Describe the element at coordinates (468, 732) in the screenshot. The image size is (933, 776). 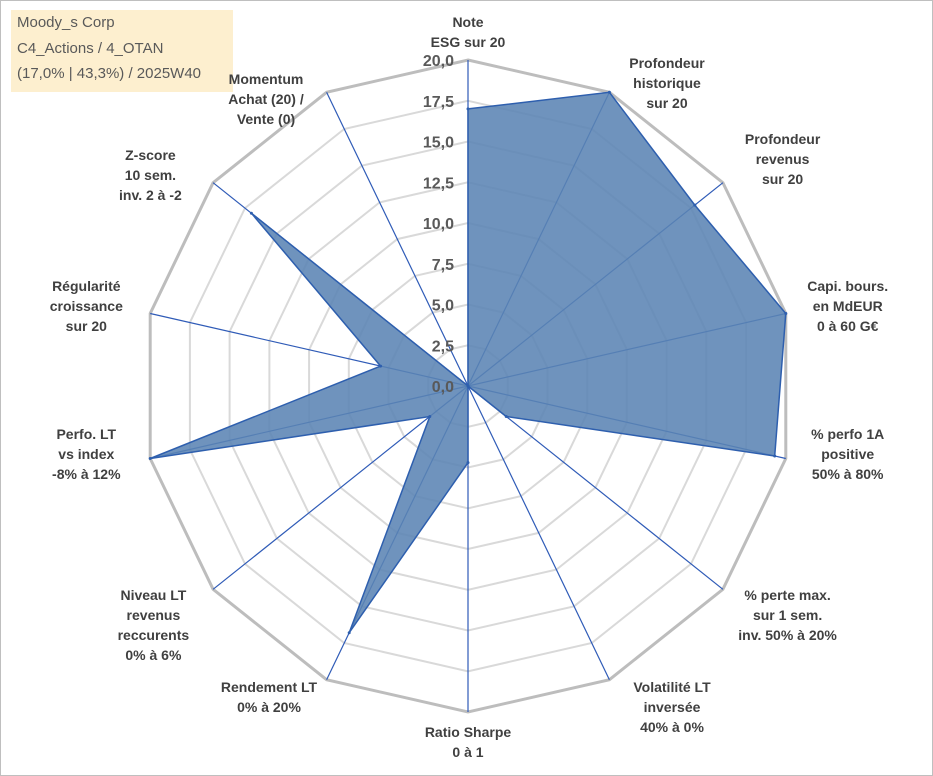
I see `axis-label-line: Ratio Sharpe` at that location.